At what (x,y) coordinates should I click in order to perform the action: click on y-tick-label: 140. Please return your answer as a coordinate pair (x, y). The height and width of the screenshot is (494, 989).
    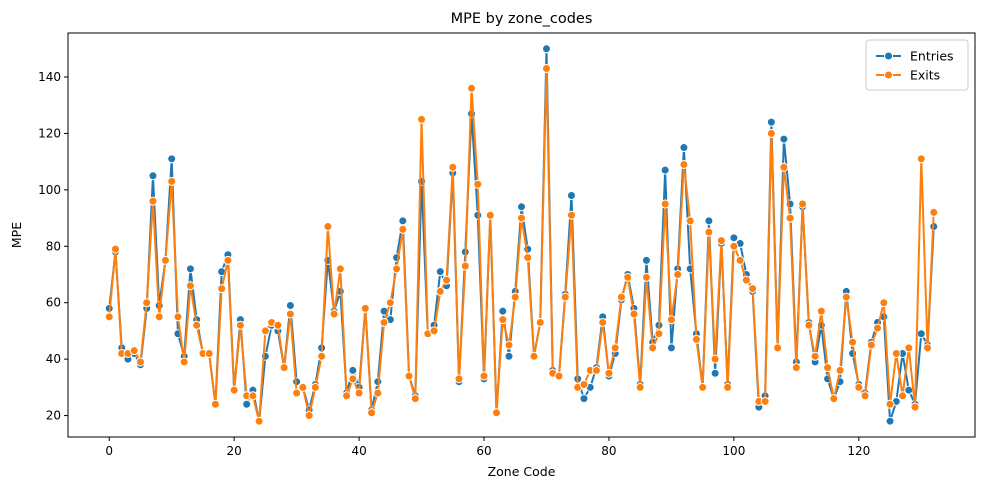
    Looking at the image, I should click on (49, 77).